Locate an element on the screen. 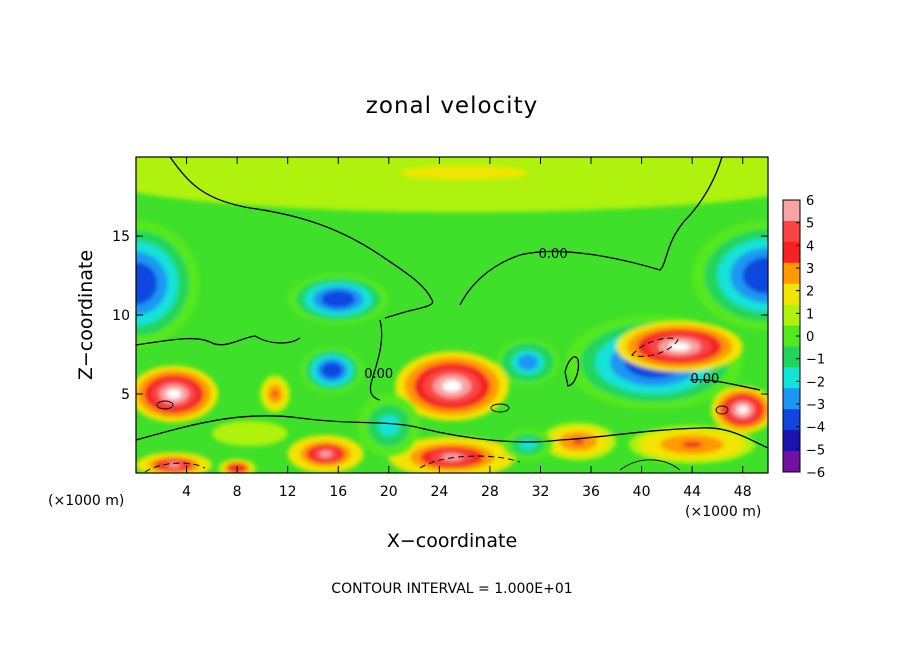 This screenshot has width=904, height=654. solid-contour-left is located at coordinates (165, 405).